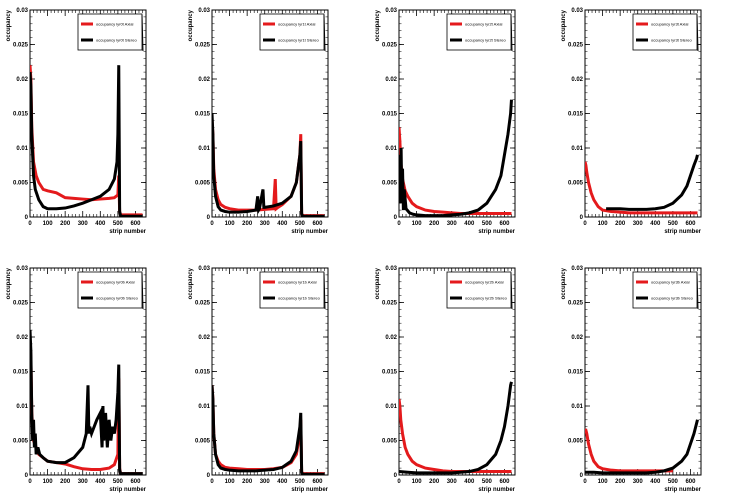 The image size is (742, 495). Describe the element at coordinates (117, 298) in the screenshot. I see `legend-label: occupancy lyr0b Stereo` at that location.